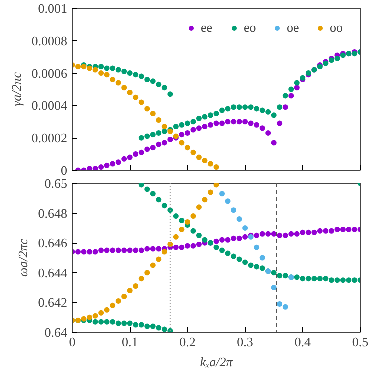 The image size is (374, 374). Describe the element at coordinates (337, 28) in the screenshot. I see `legend-label: oo` at that location.